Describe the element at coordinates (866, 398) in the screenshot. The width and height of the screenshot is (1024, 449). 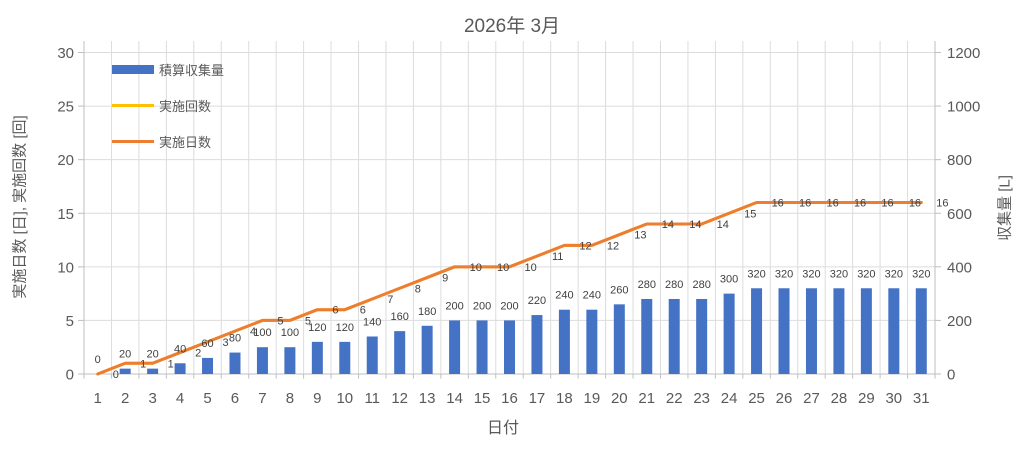
I see `x-axis-tick-label: 29` at that location.